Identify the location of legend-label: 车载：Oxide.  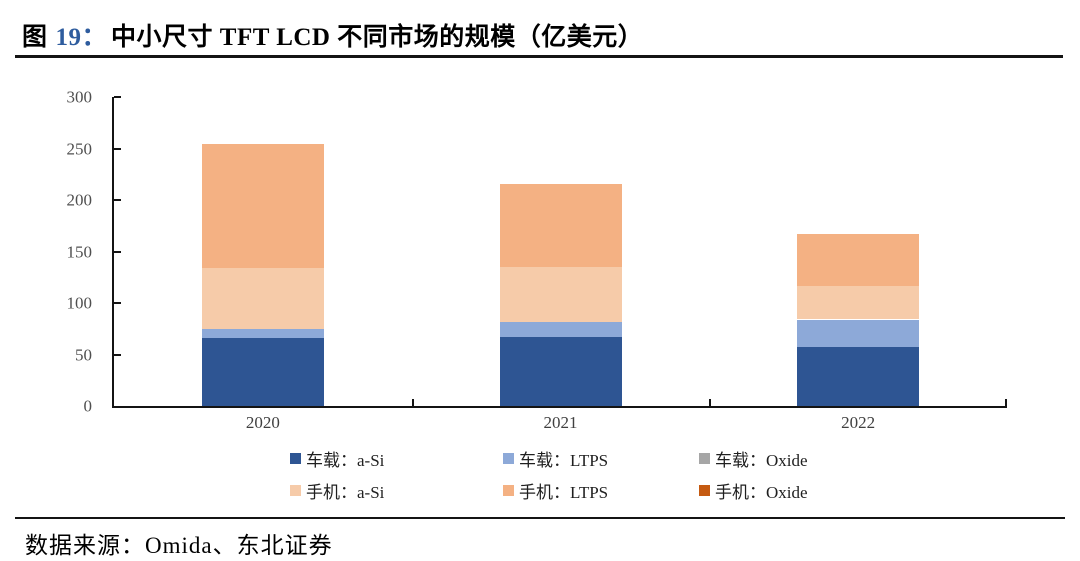
(761, 460).